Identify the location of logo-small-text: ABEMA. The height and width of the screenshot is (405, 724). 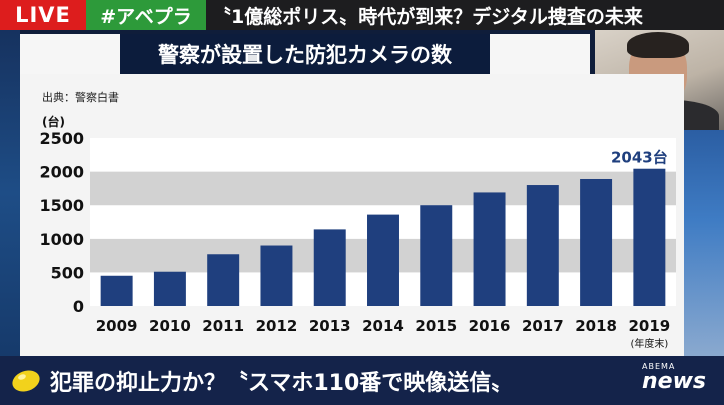
(659, 366).